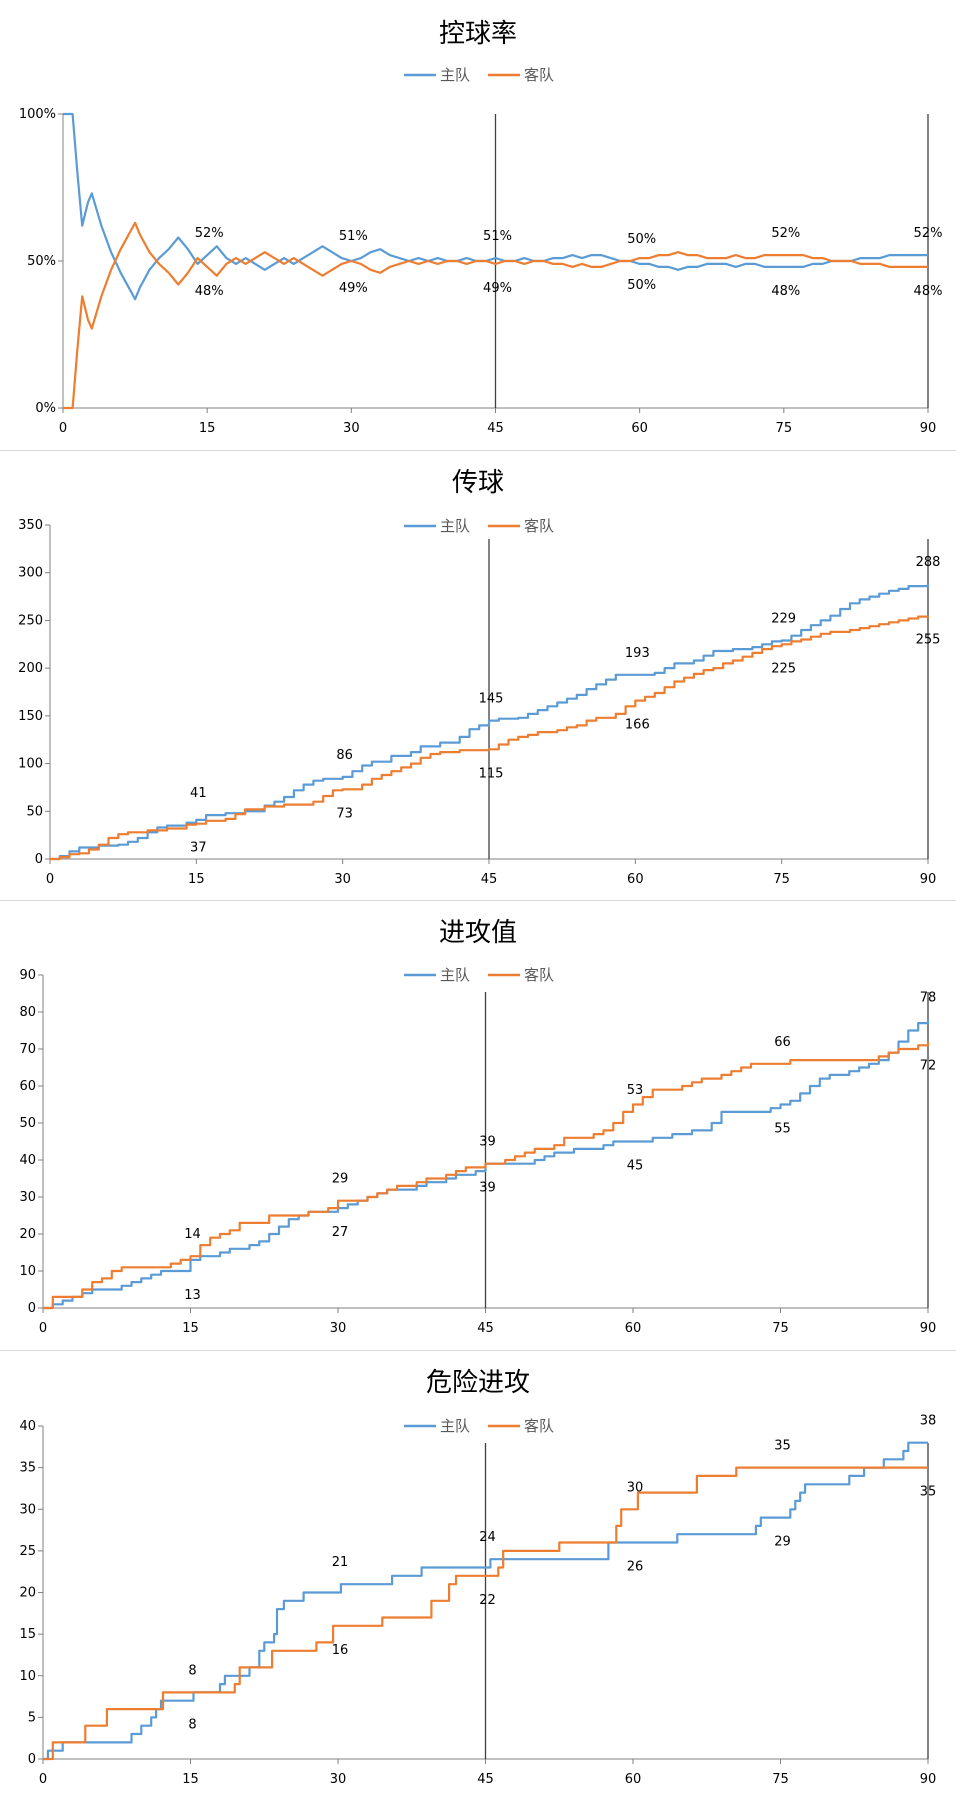  Describe the element at coordinates (27, 975) in the screenshot. I see `y-tick-label: 90` at that location.